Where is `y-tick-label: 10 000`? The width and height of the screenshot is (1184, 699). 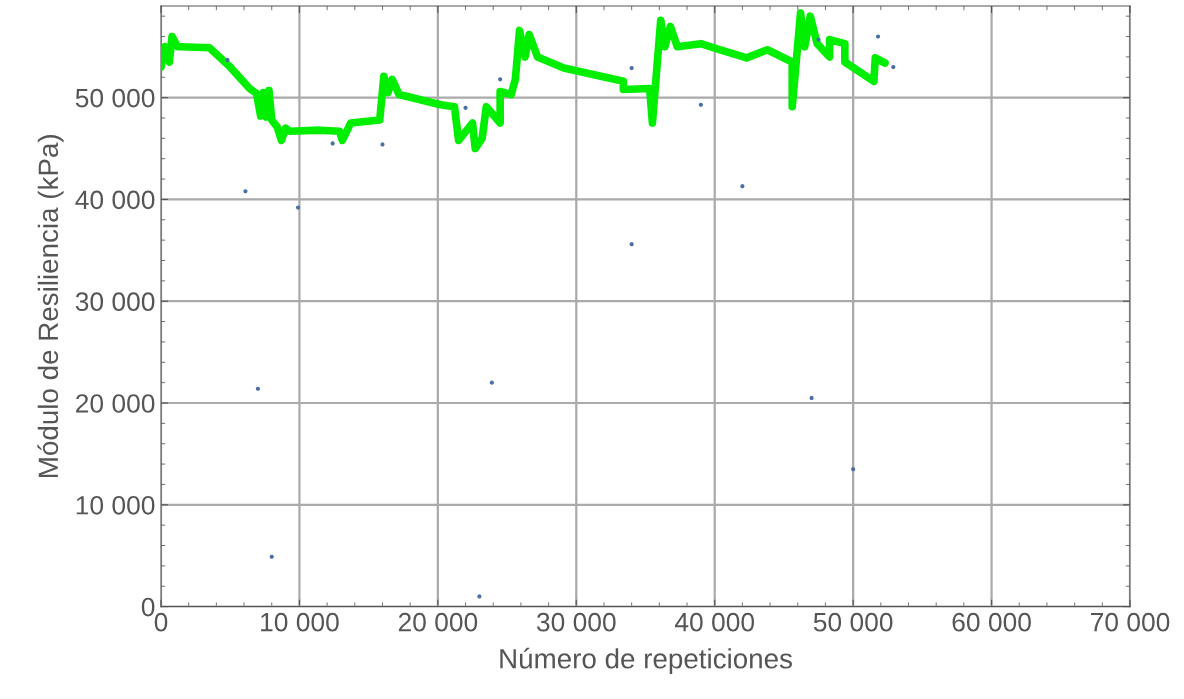
y-tick-label: 10 000 is located at coordinates (115, 505).